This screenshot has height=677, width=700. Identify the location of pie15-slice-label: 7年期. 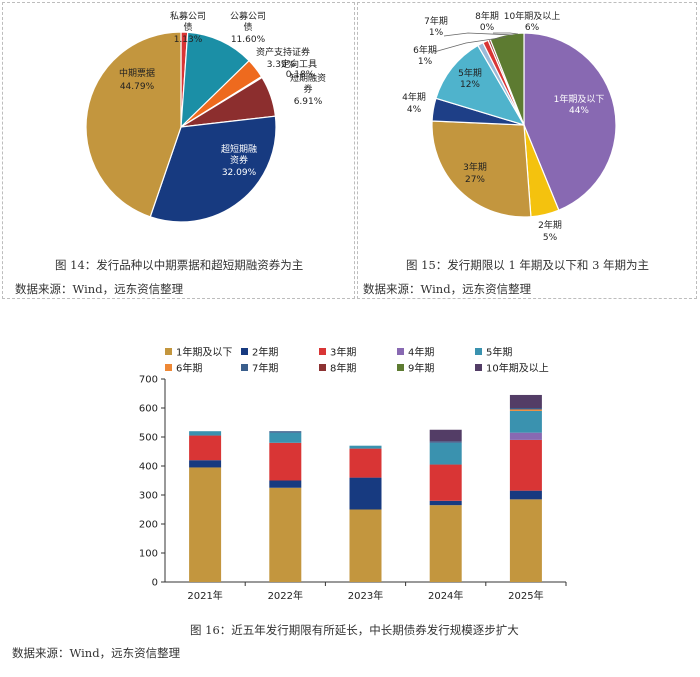
(436, 21).